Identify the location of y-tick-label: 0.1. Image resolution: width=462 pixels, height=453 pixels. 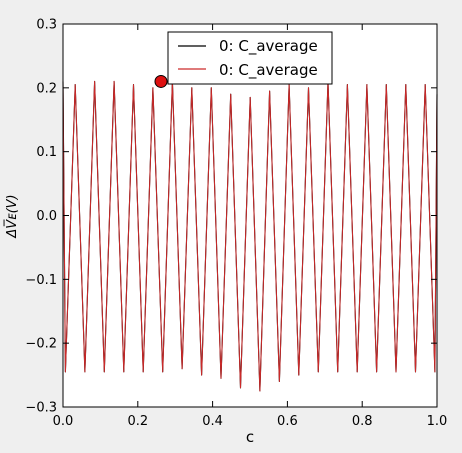
(46, 152).